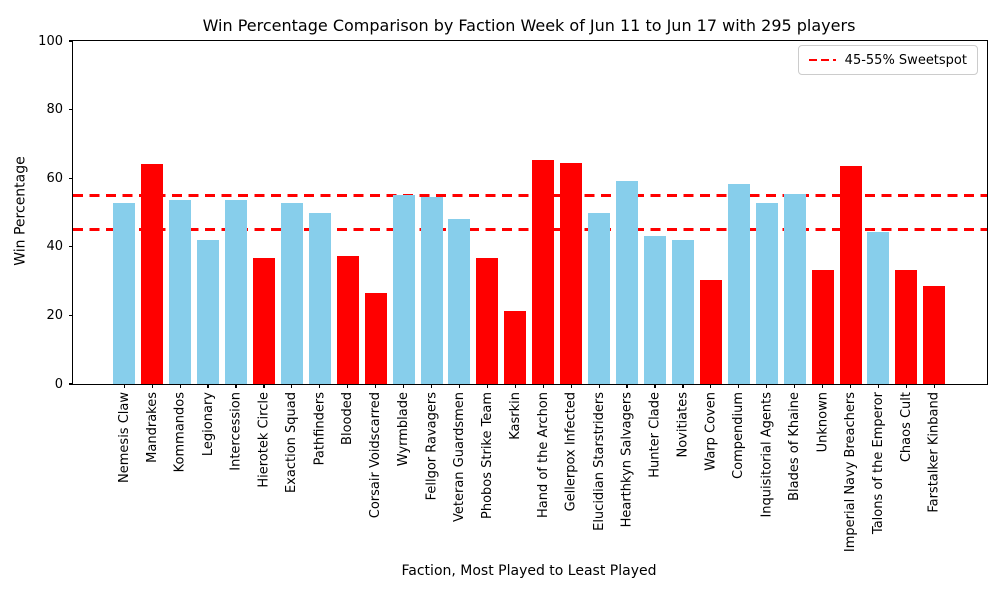  Describe the element at coordinates (404, 386) in the screenshot. I see `x-tick-wyrmblade` at that location.